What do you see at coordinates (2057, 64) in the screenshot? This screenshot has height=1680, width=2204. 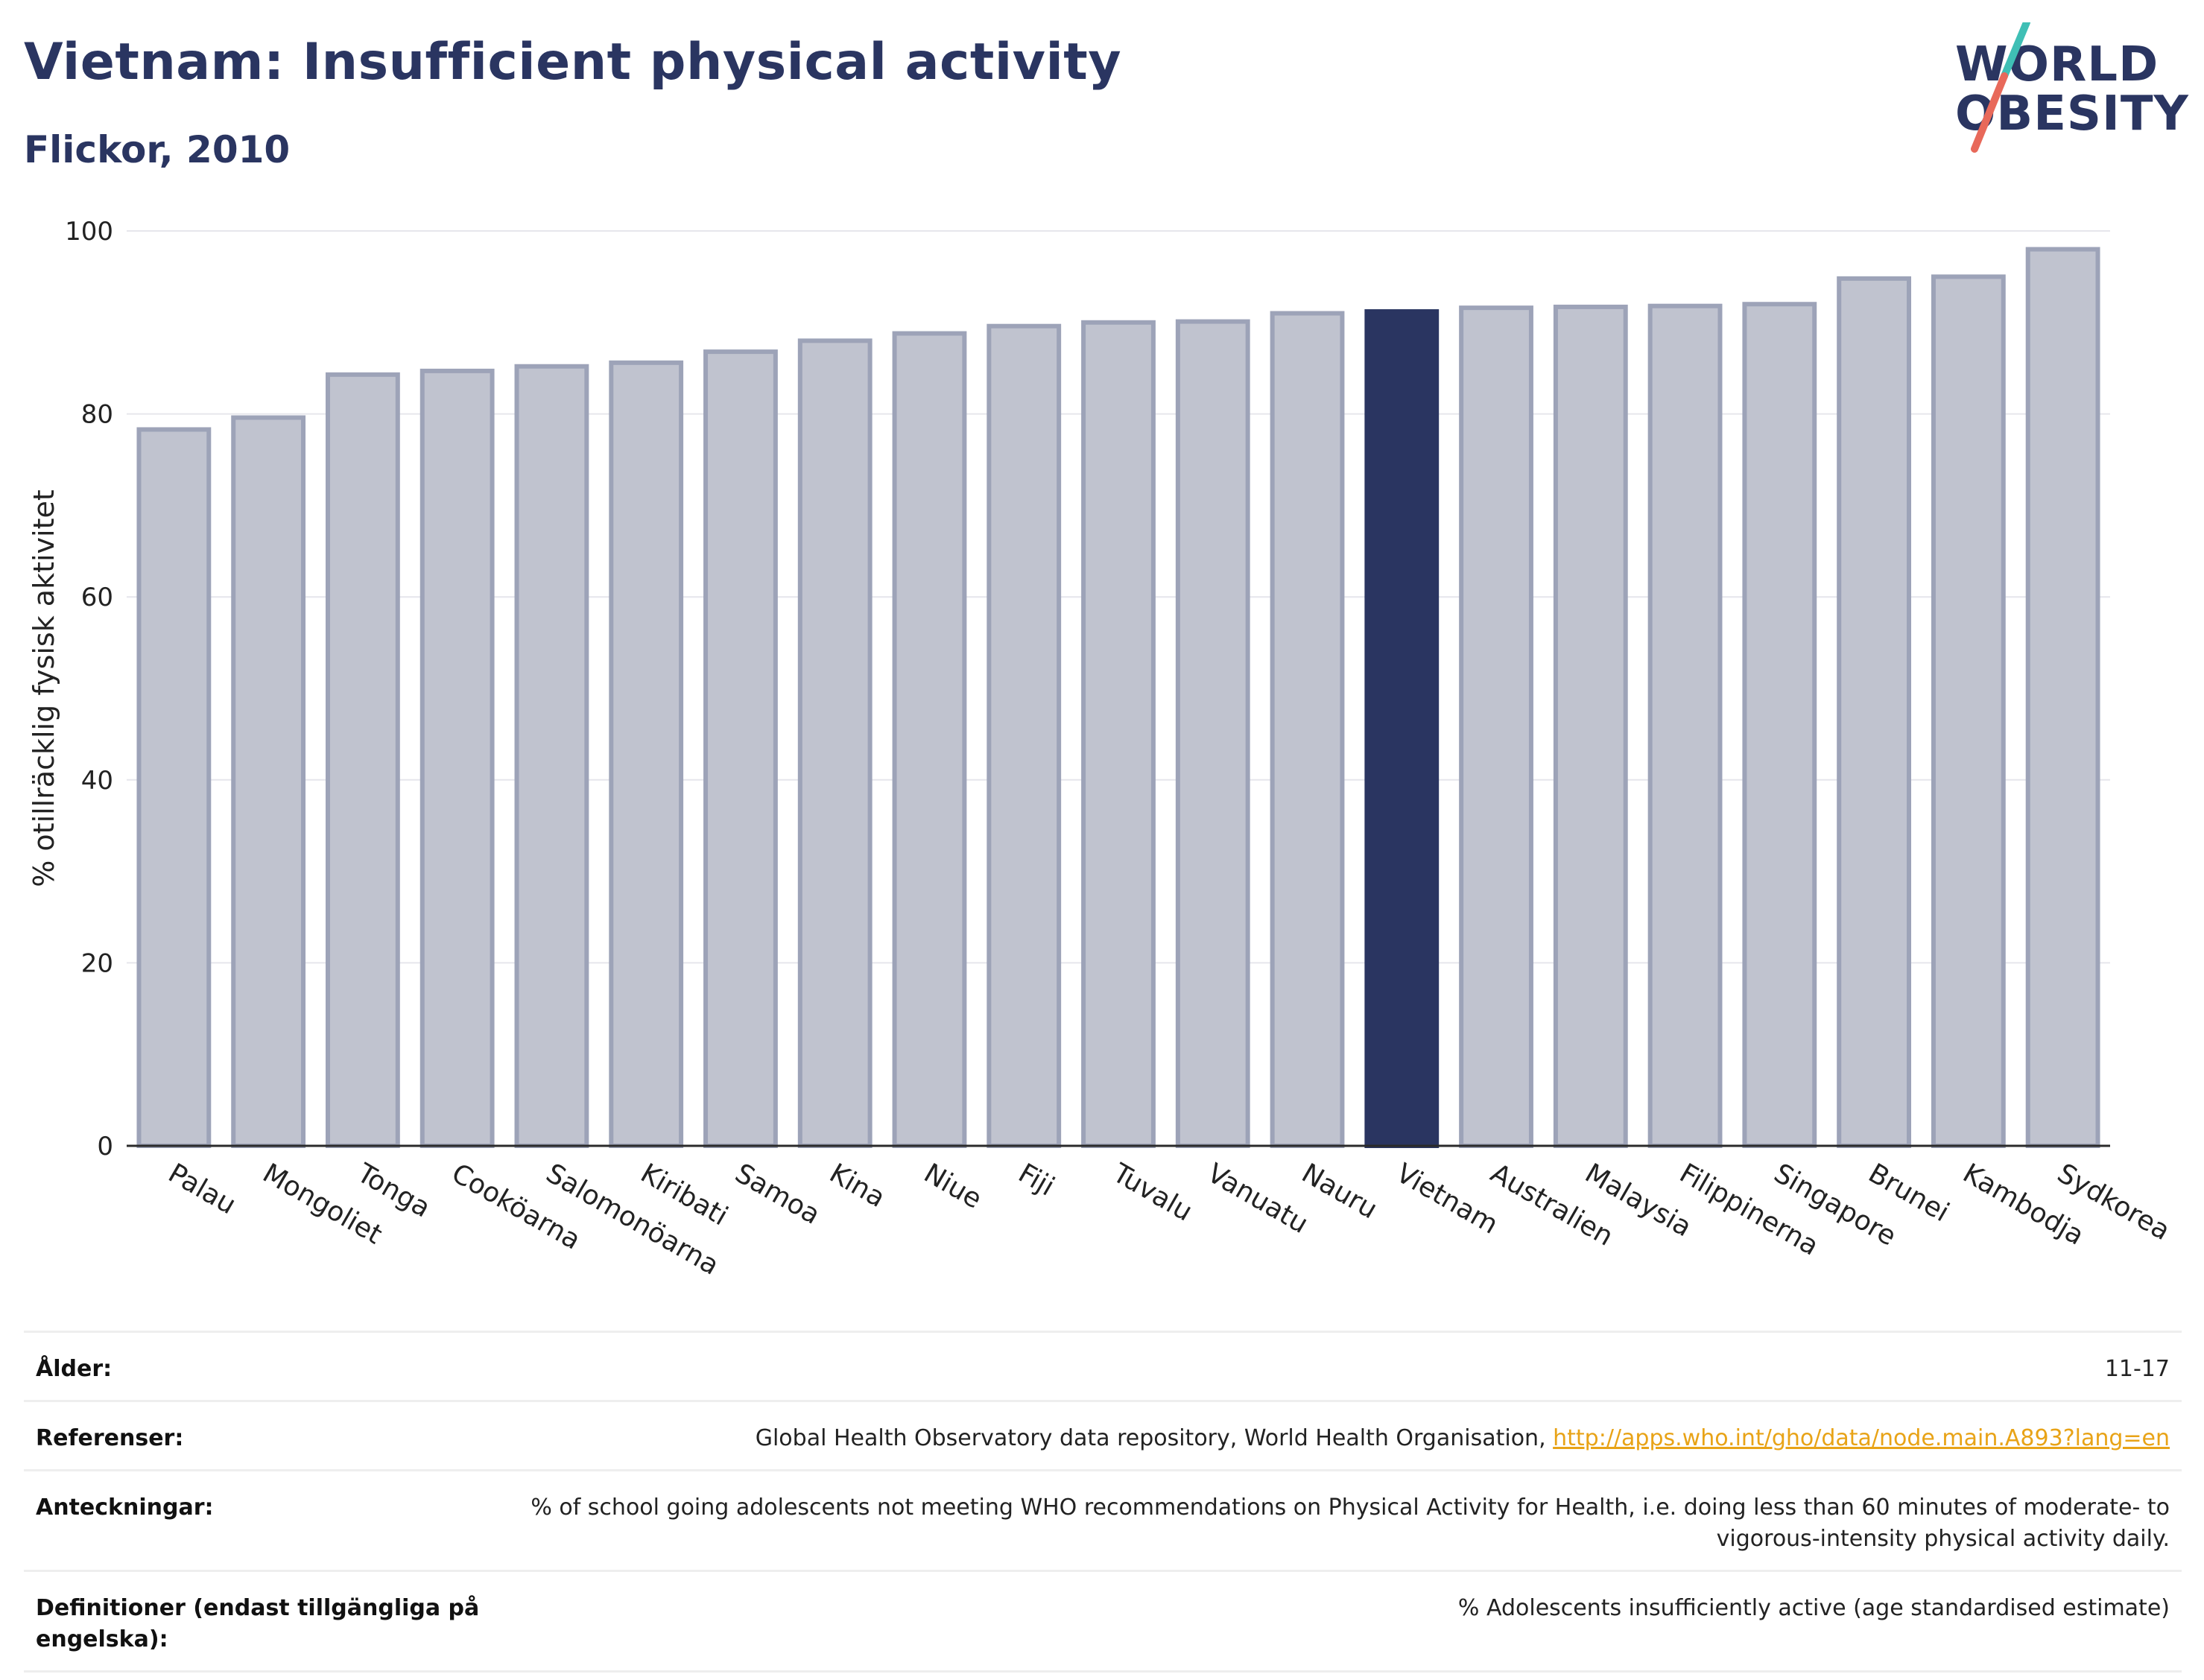 I see `logo-word-world: WORLD` at bounding box center [2057, 64].